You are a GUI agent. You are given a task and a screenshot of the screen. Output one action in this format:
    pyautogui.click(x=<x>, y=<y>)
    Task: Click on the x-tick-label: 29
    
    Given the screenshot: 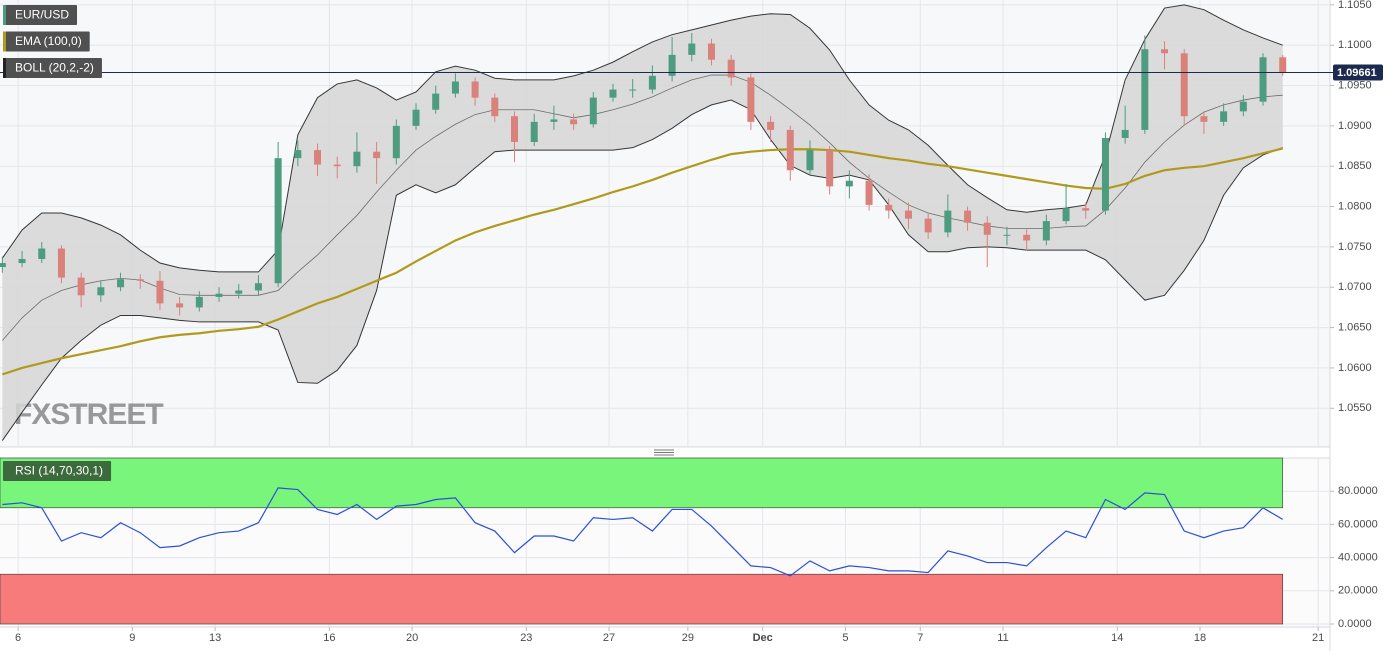 What is the action you would take?
    pyautogui.click(x=688, y=638)
    